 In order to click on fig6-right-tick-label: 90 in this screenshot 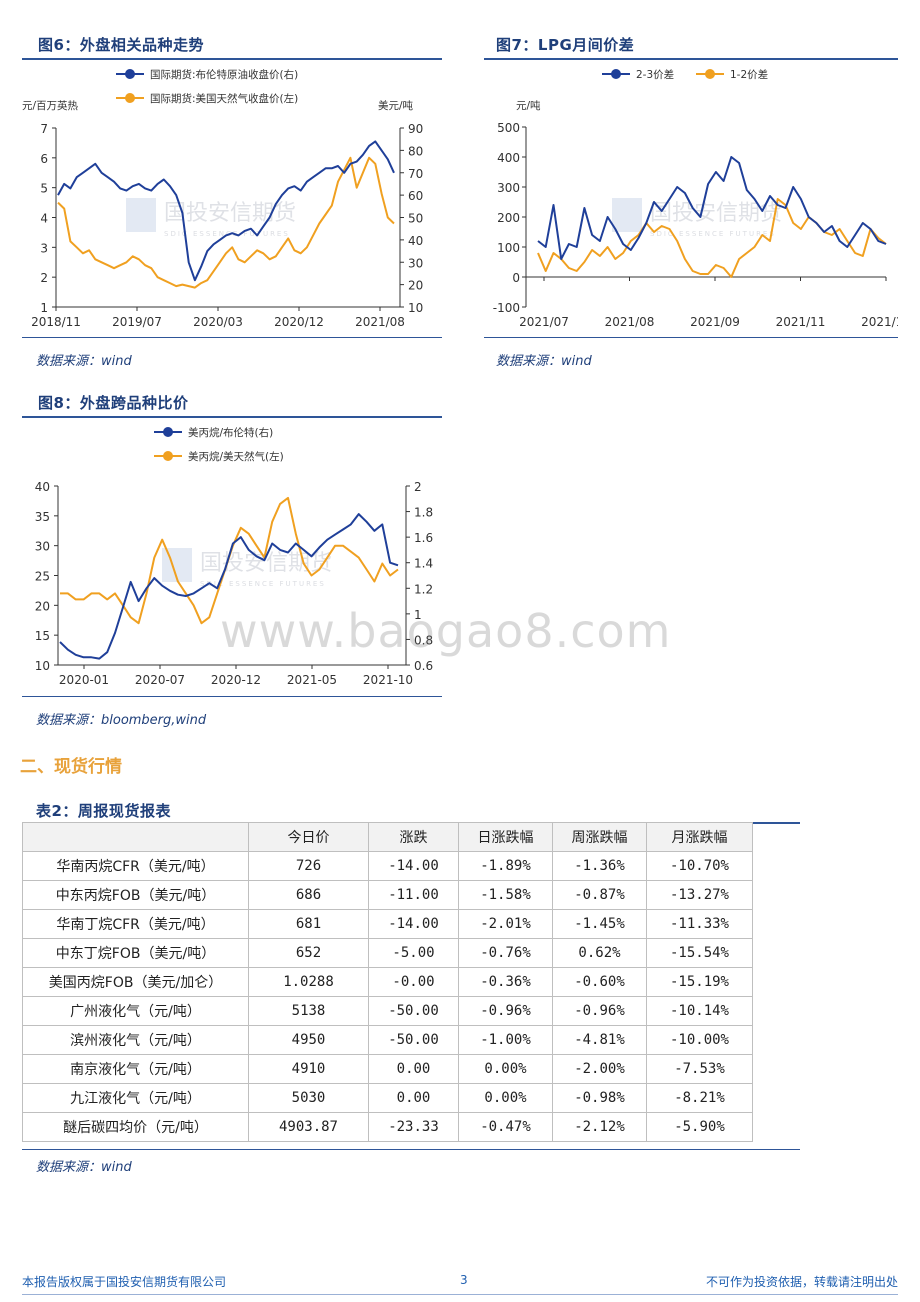, I will do `click(415, 129)`.